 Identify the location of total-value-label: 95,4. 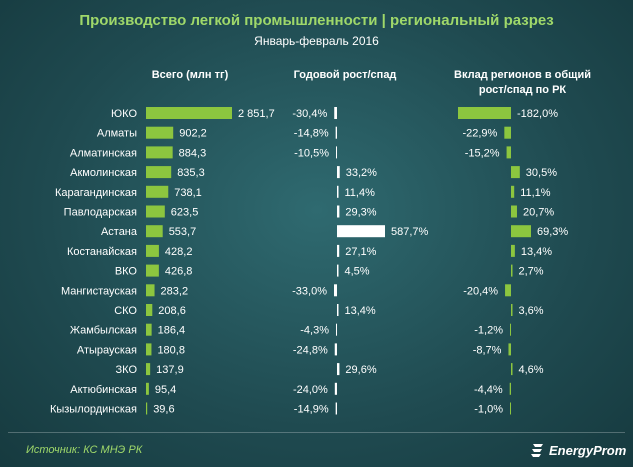
(165, 390).